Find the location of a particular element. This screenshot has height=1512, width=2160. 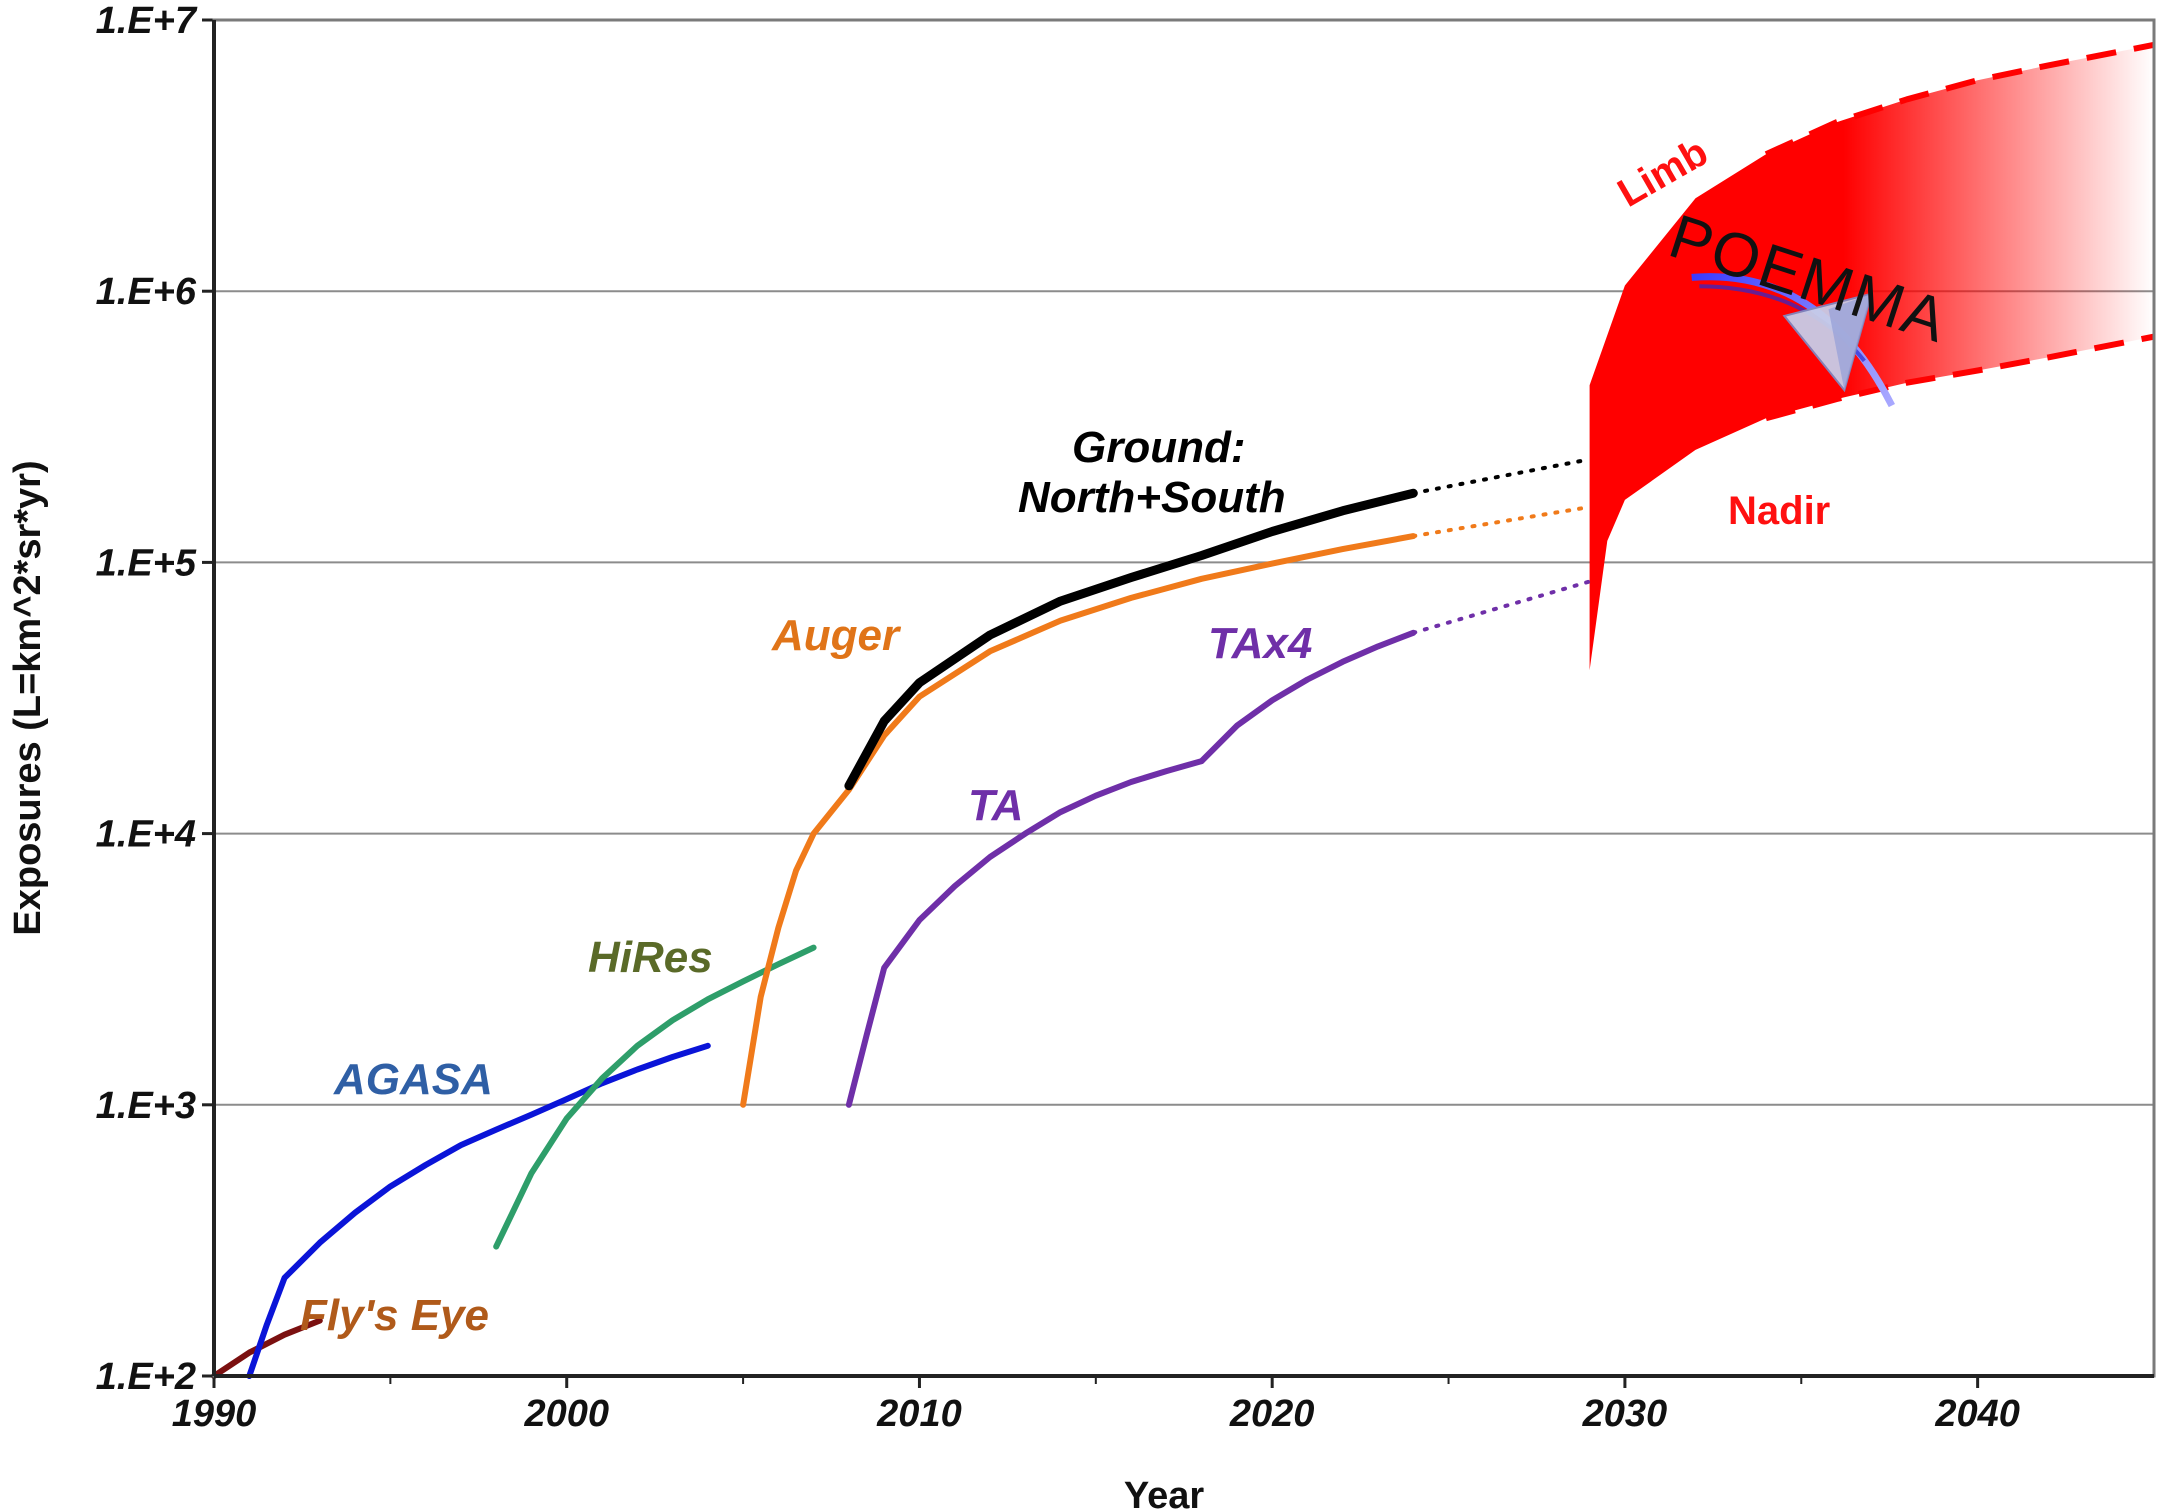

label-hires: HiRes is located at coordinates (650, 957).